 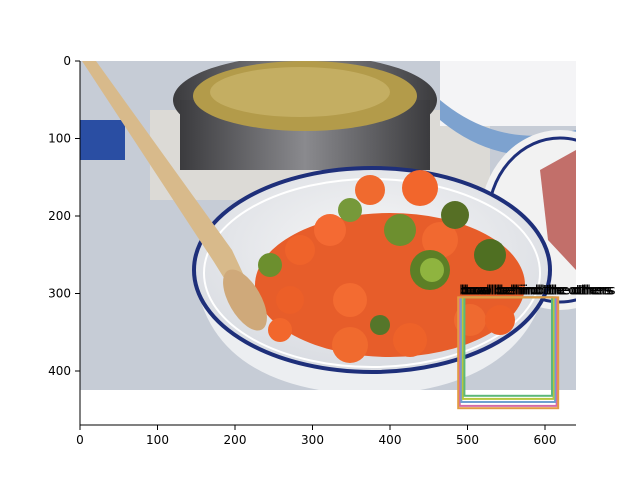 What do you see at coordinates (545, 440) in the screenshot?
I see `x-tick-label: 600` at bounding box center [545, 440].